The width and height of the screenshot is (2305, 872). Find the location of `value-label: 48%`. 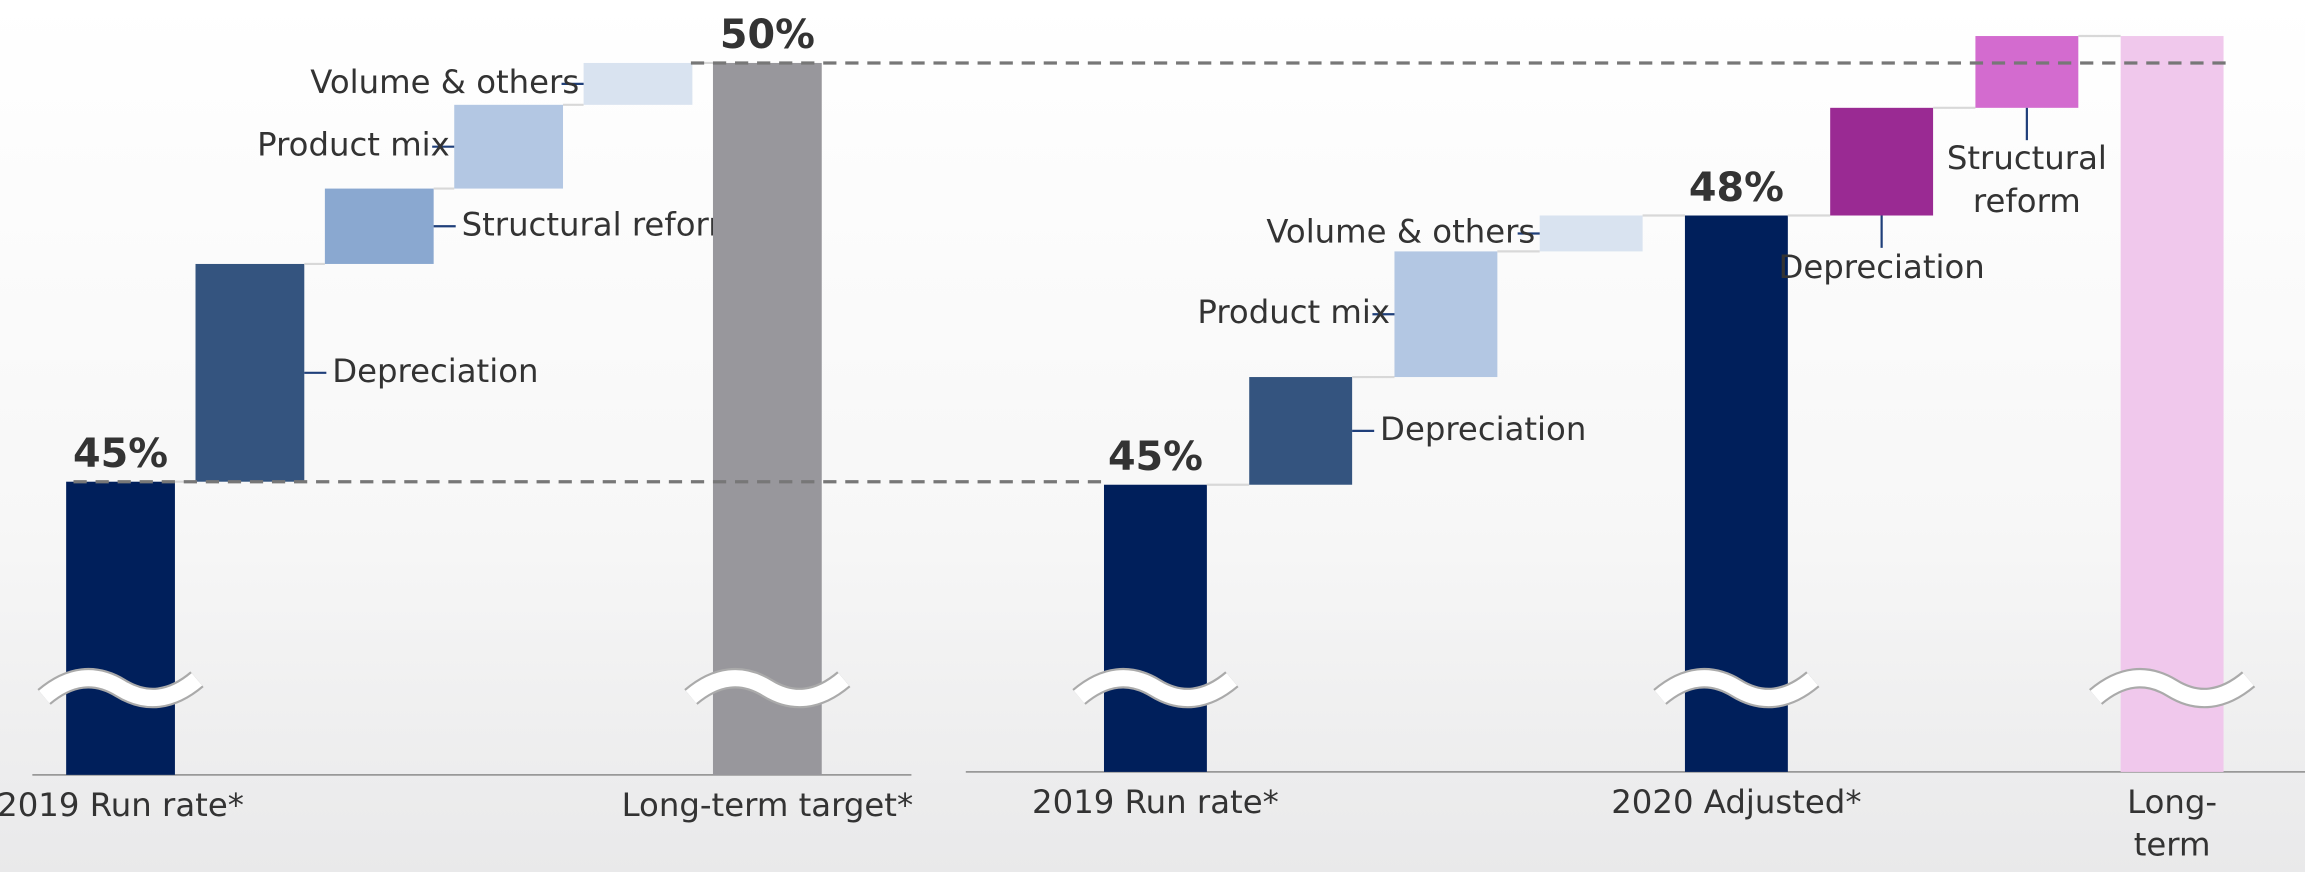

value-label: 48% is located at coordinates (1736, 188).